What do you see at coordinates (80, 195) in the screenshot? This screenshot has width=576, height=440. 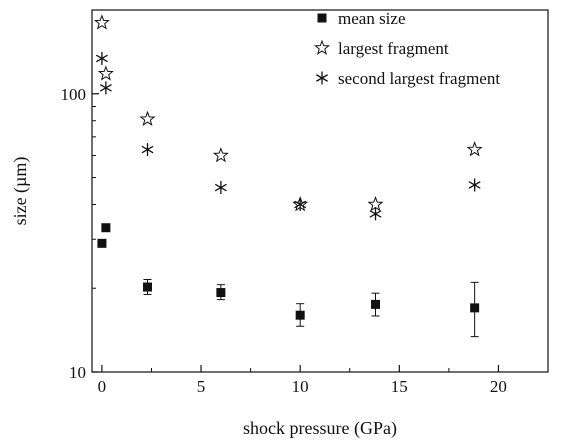 I see `y-axis-ticks: 10 100` at bounding box center [80, 195].